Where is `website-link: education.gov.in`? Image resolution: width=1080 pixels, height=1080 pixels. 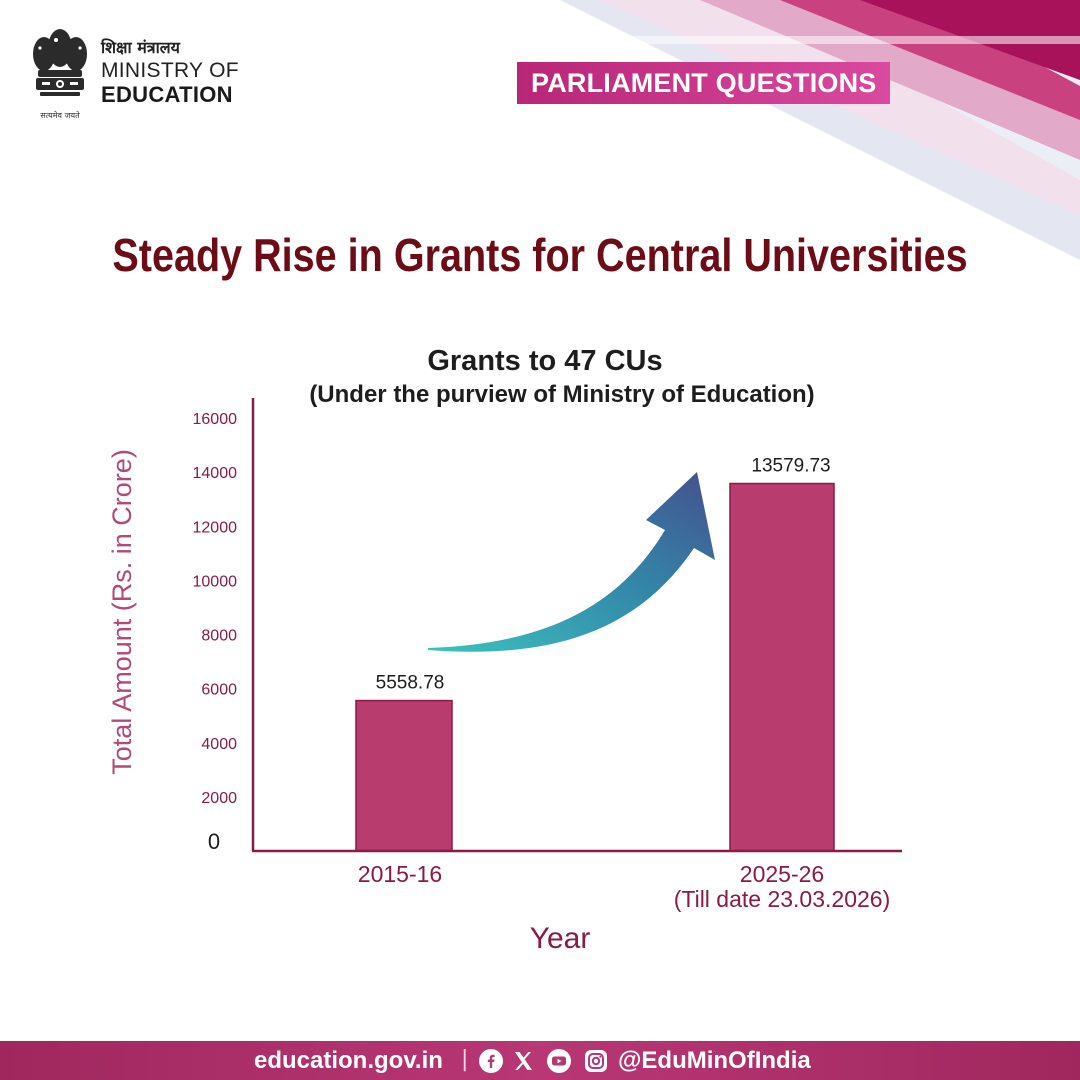
website-link: education.gov.in is located at coordinates (348, 1060).